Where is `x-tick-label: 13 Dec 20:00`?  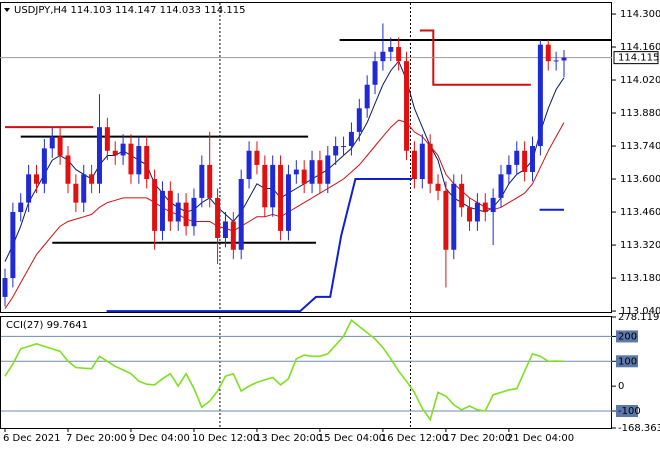 x-tick-label: 13 Dec 20:00 is located at coordinates (288, 438).